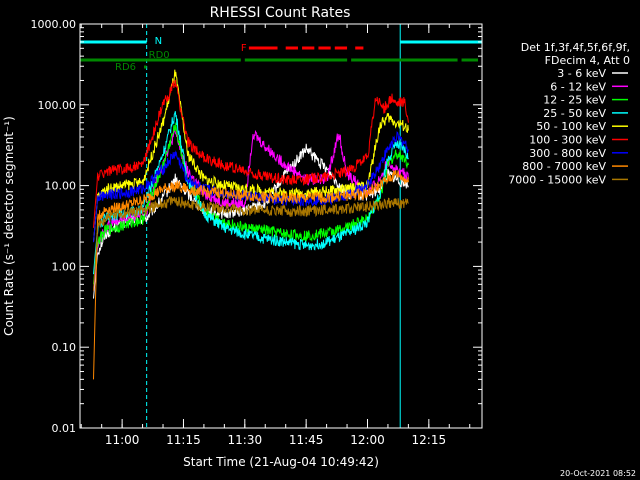 The height and width of the screenshot is (480, 640). What do you see at coordinates (64, 428) in the screenshot?
I see `y-tick-label: 0.01` at bounding box center [64, 428].